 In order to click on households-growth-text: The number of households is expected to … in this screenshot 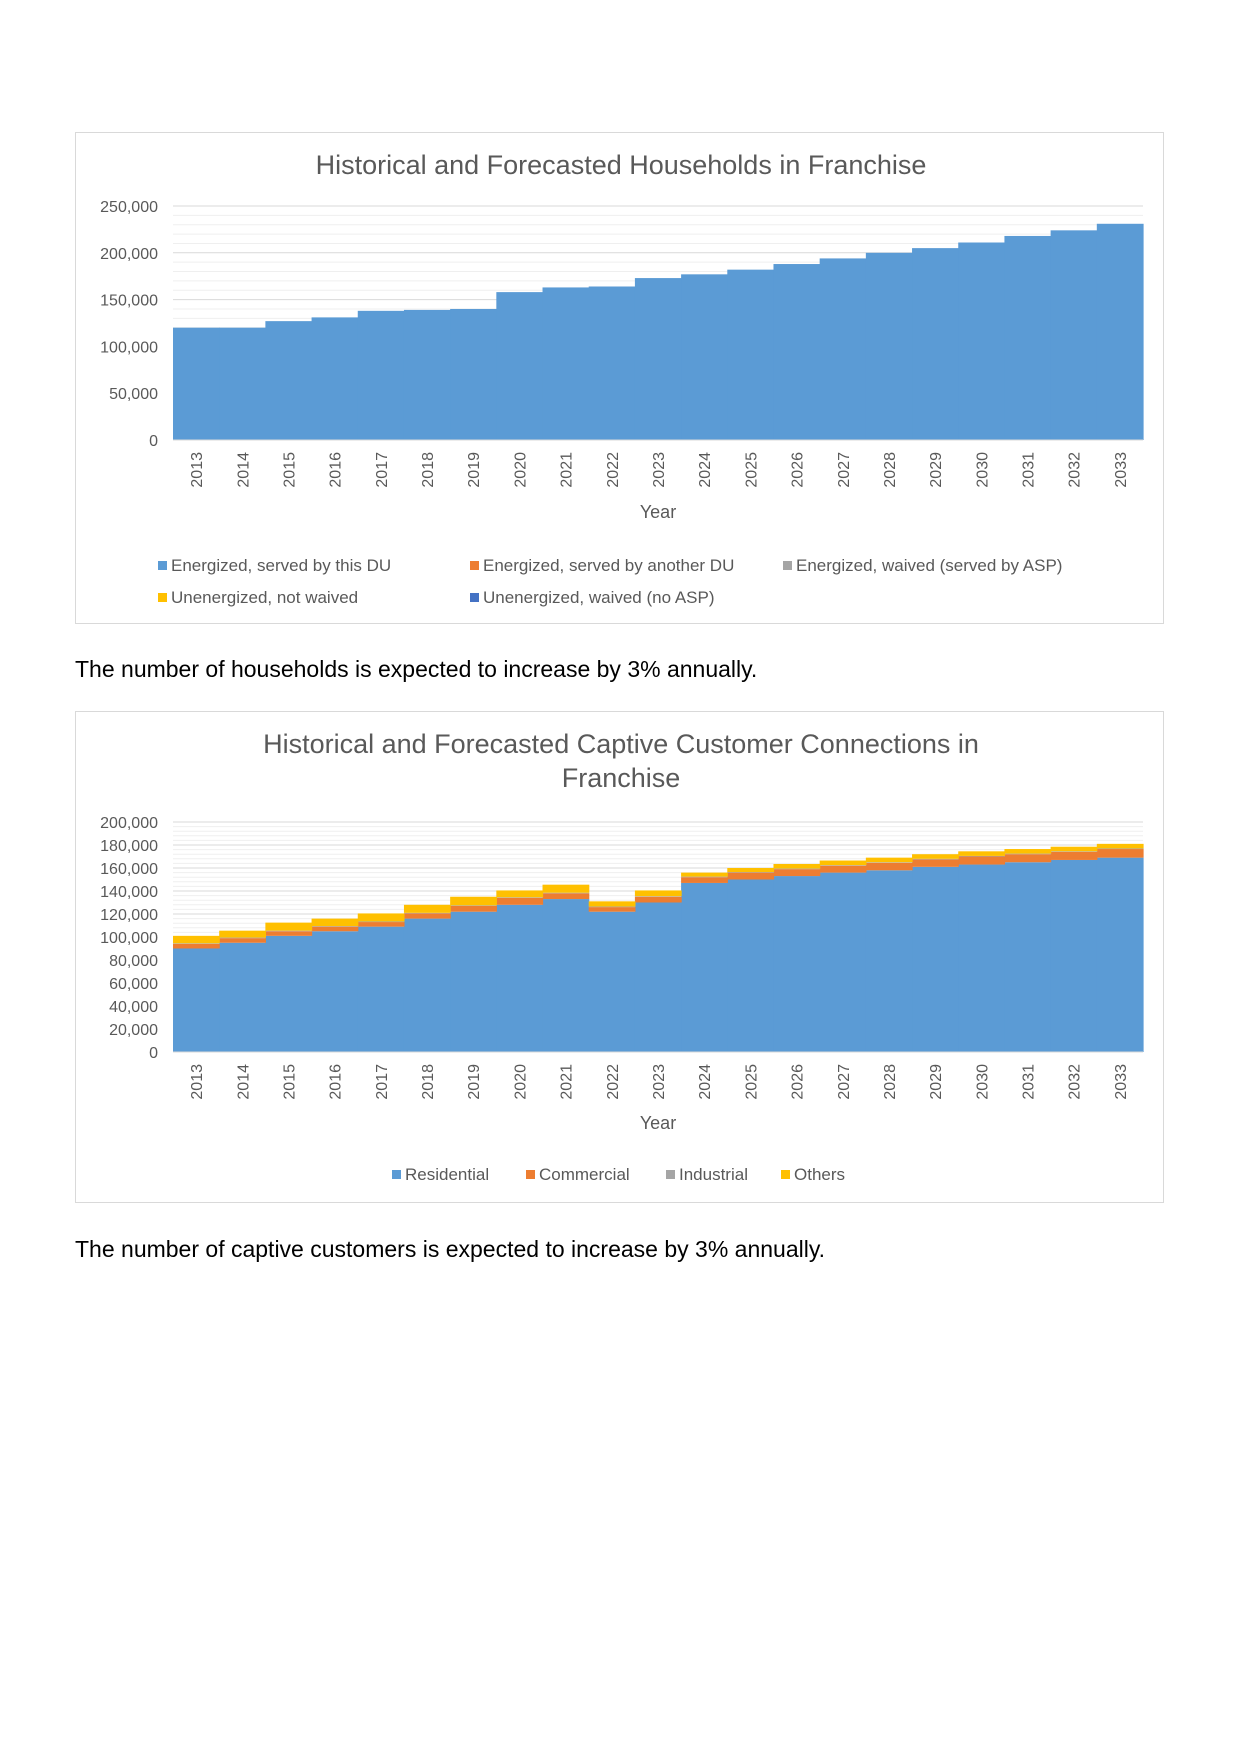, I will do `click(416, 669)`.